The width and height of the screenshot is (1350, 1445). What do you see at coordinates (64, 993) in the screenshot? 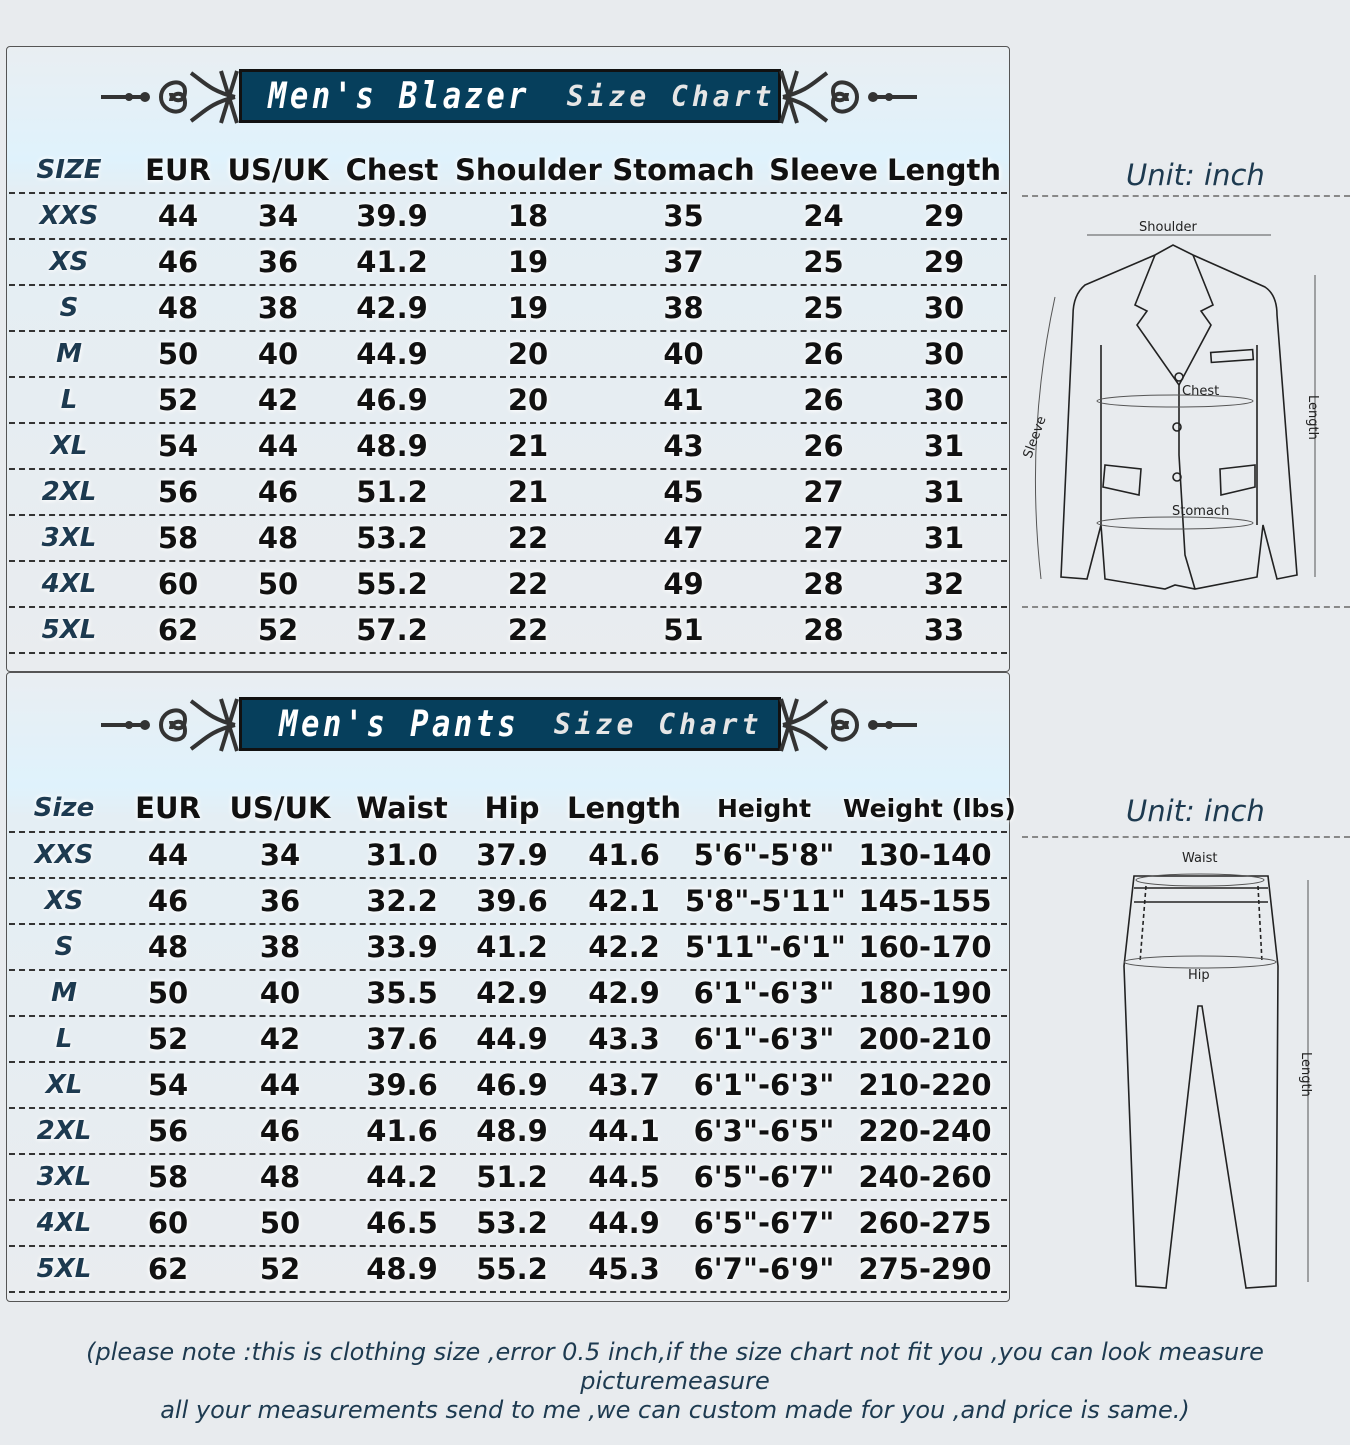
I see `size-cell: M` at bounding box center [64, 993].